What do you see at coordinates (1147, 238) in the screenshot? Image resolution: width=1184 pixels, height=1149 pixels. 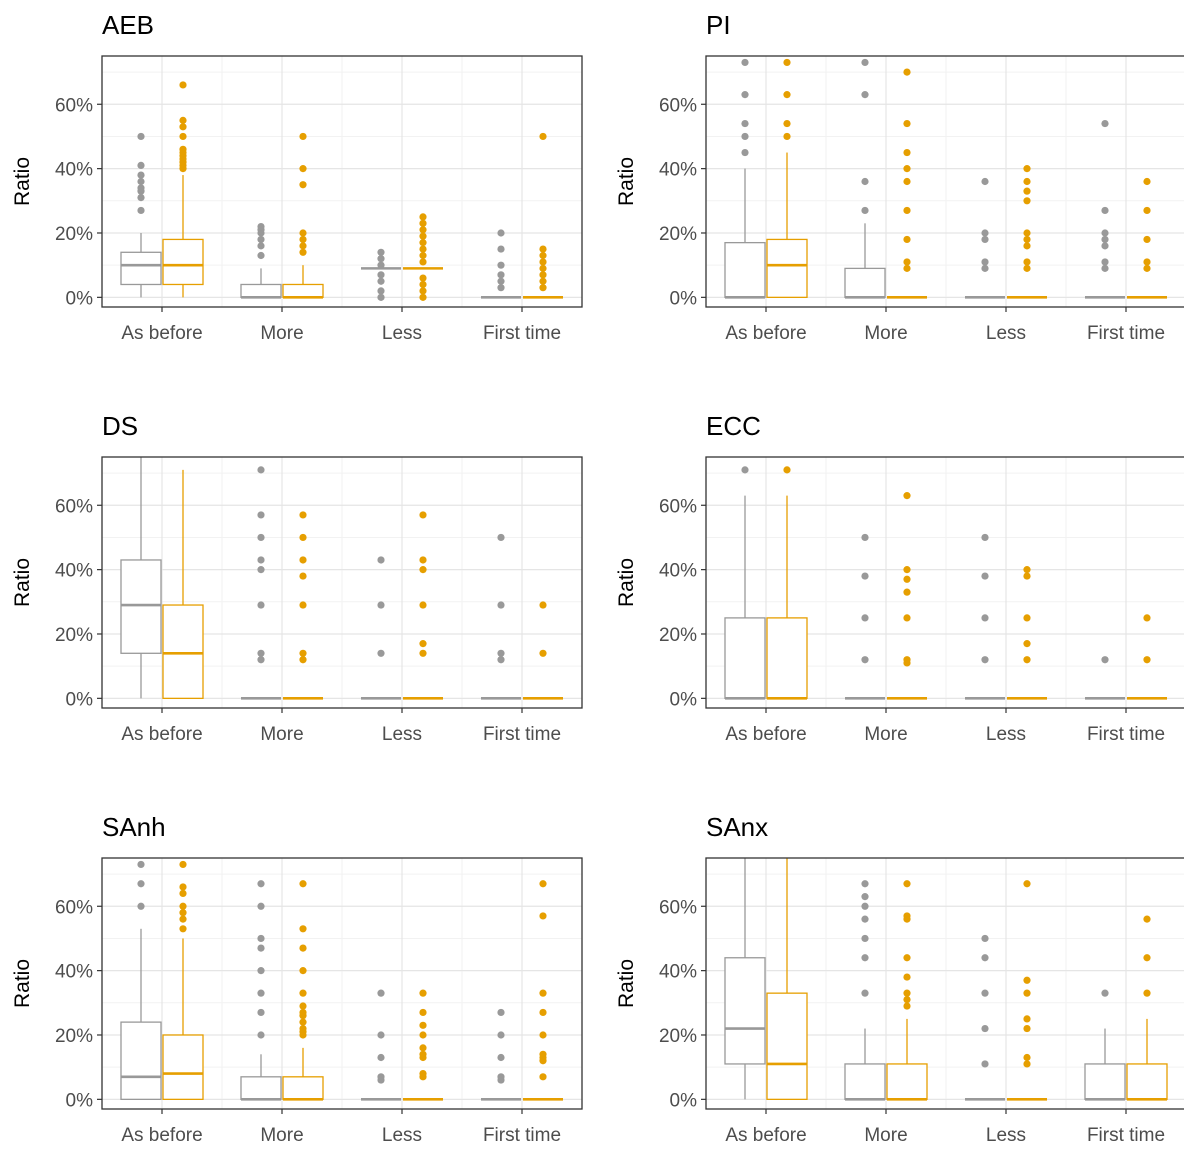 I see `box-pi-first-time-b` at bounding box center [1147, 238].